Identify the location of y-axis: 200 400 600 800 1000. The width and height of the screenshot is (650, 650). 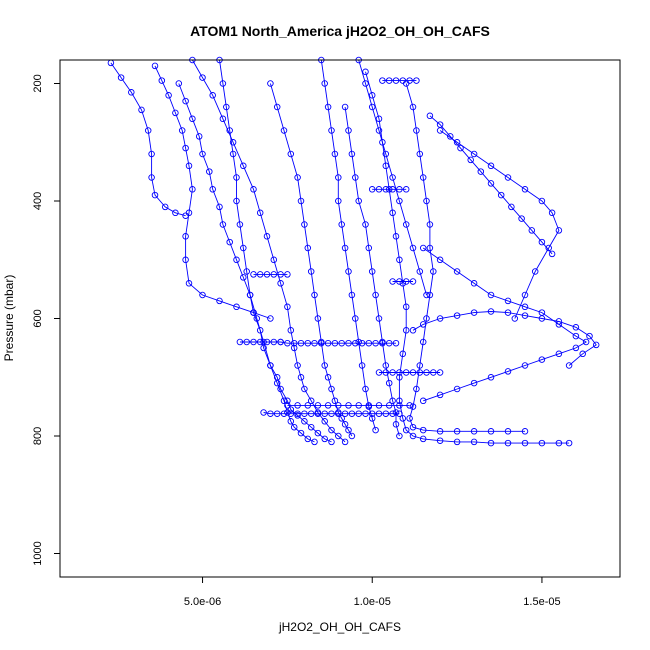
(46, 320).